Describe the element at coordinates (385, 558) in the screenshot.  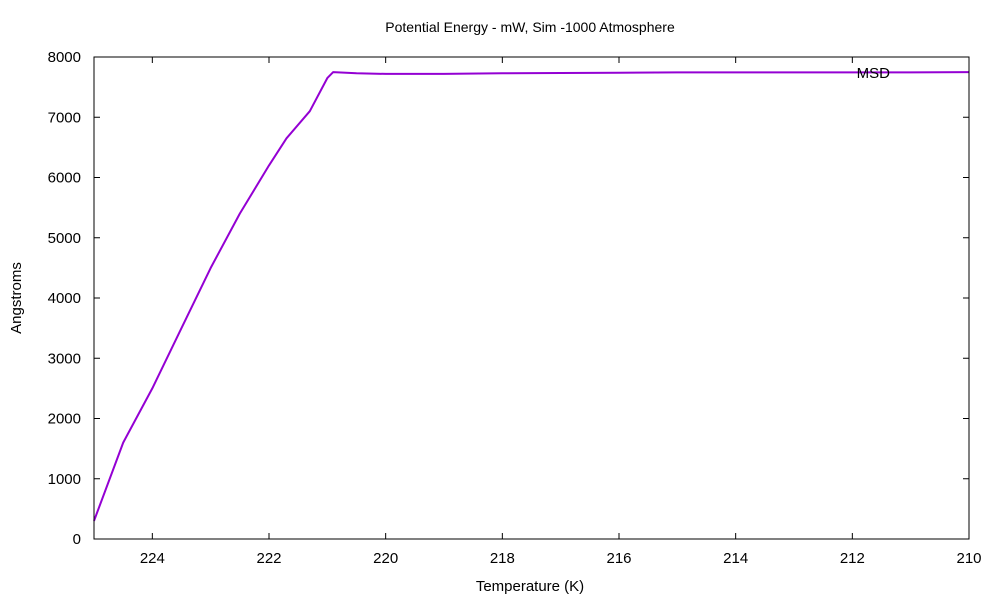
I see `x-tick-label: 220` at that location.